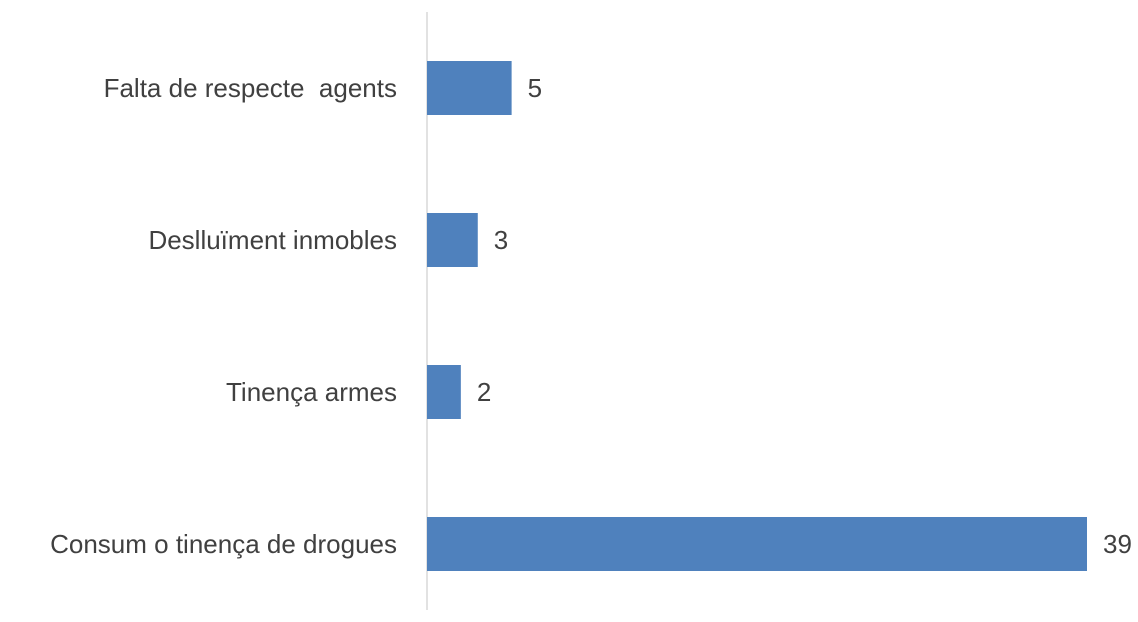 Image resolution: width=1138 pixels, height=622 pixels. What do you see at coordinates (535, 88) in the screenshot?
I see `data-label: 5` at bounding box center [535, 88].